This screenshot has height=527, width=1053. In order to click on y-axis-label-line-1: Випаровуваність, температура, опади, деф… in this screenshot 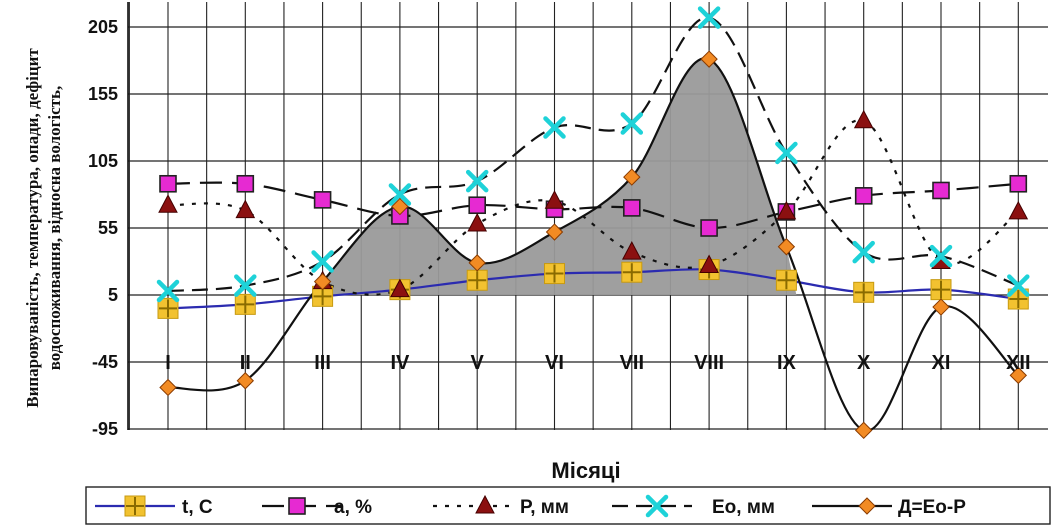, I will do `click(32, 228)`.